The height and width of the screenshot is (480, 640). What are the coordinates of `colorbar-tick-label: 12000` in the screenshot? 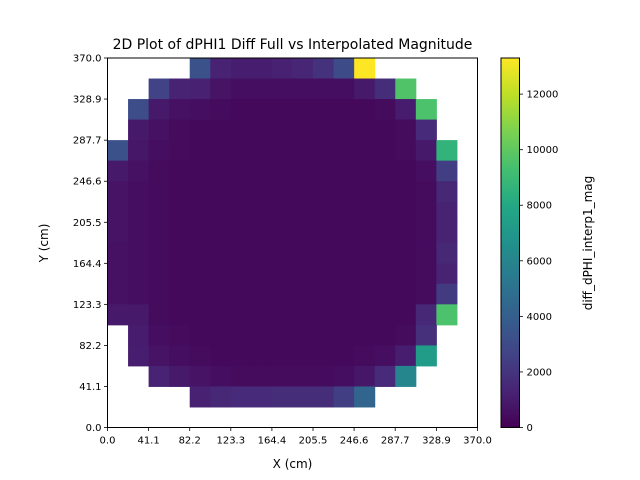 It's located at (543, 95).